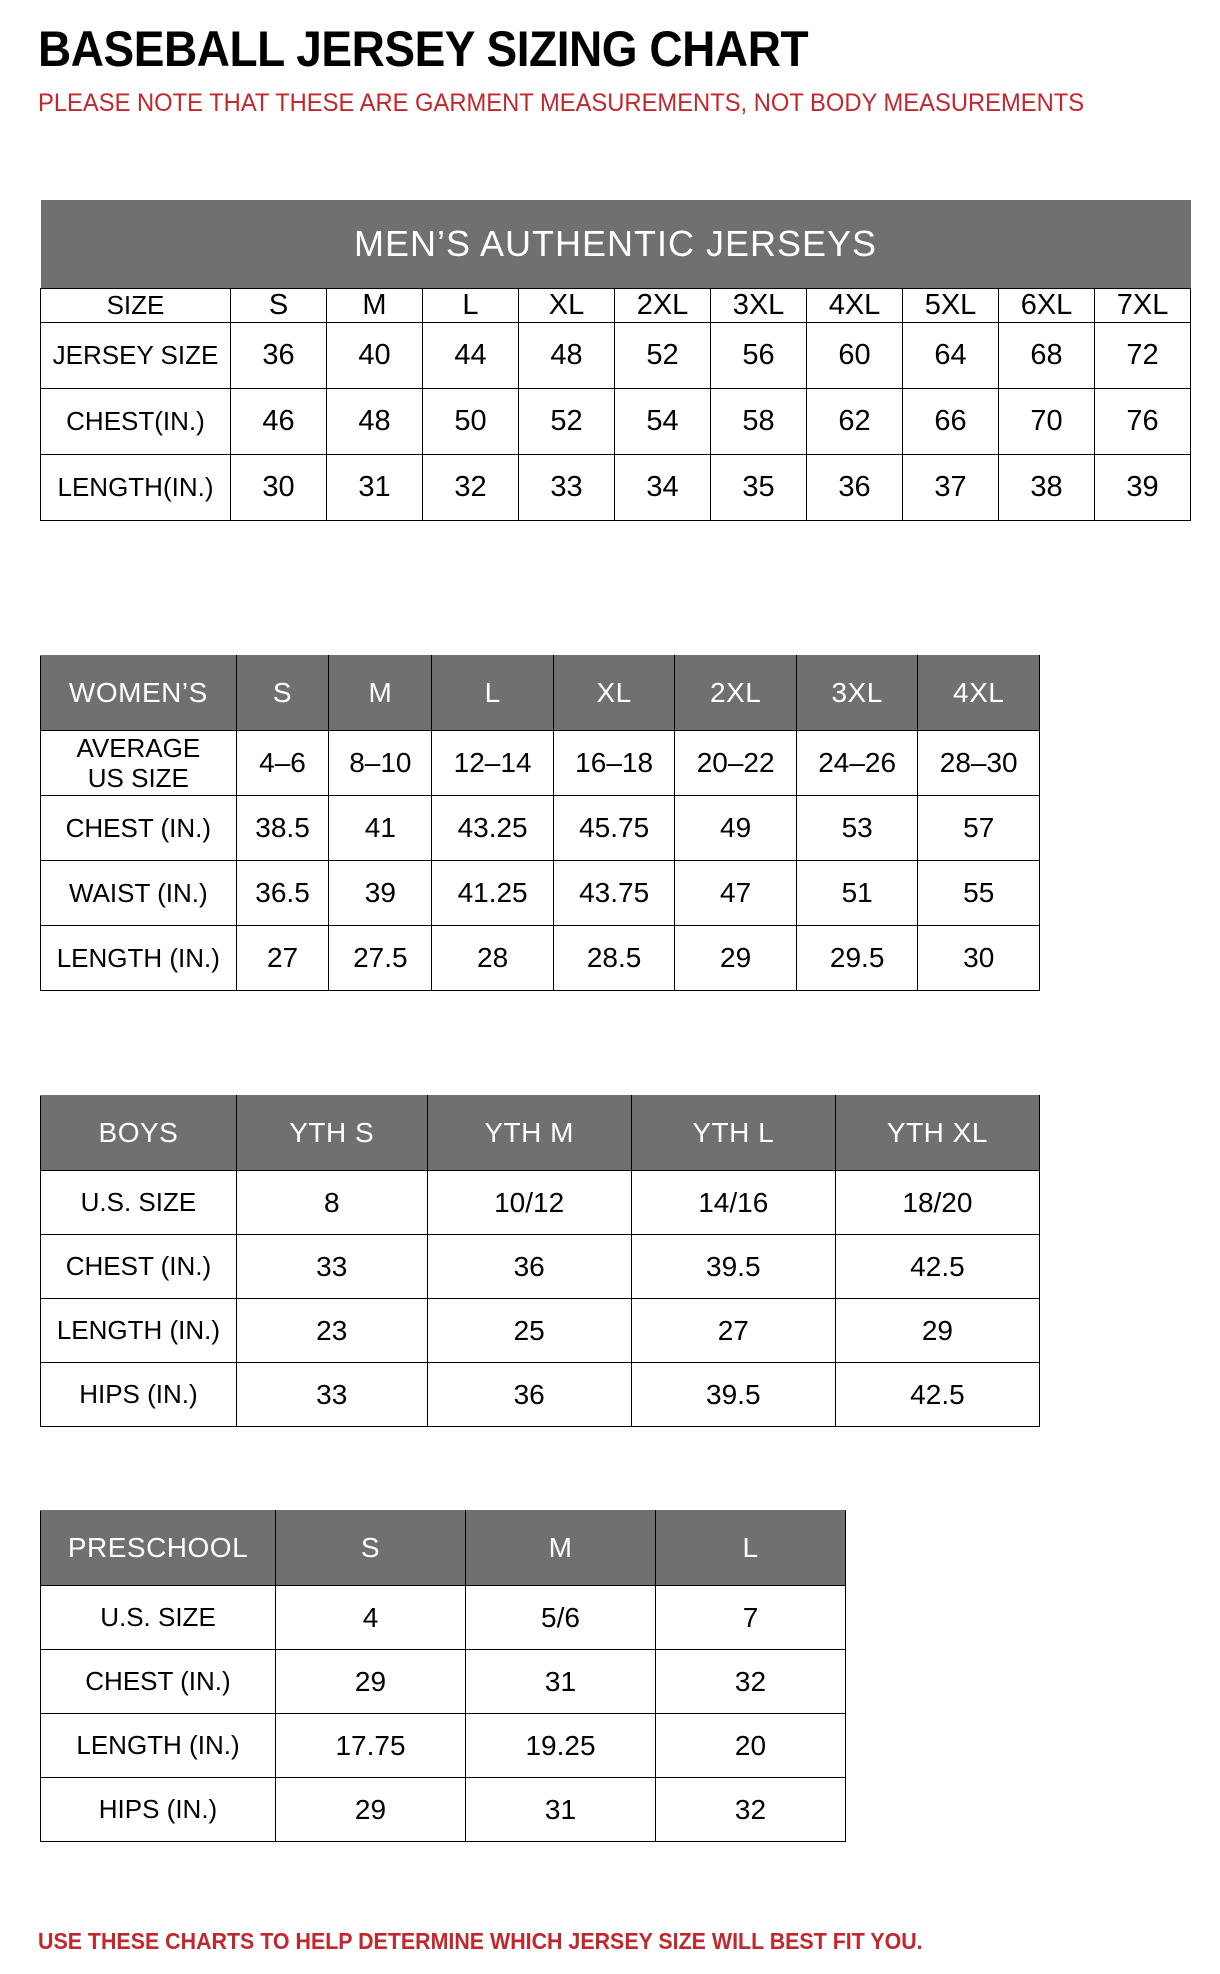 This screenshot has height=1974, width=1220. I want to click on table-cell: 38, so click(1046, 487).